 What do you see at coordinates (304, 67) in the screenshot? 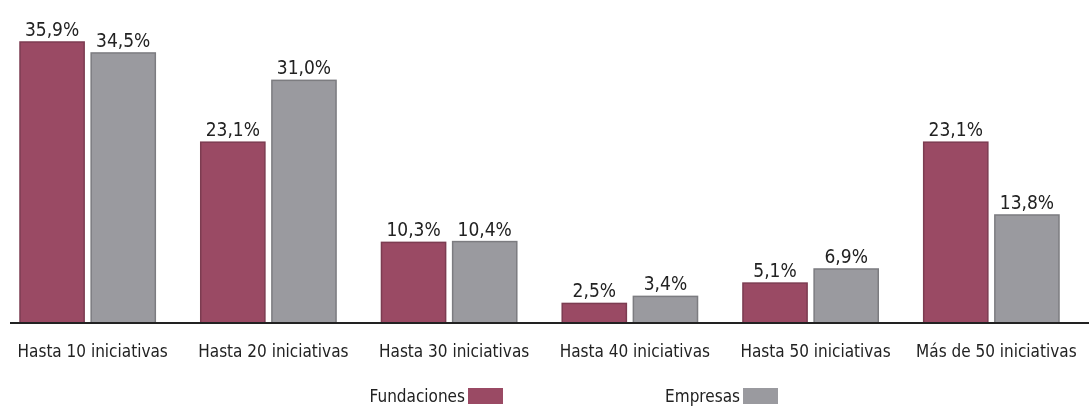
I see `data-label: 31,0%` at bounding box center [304, 67].